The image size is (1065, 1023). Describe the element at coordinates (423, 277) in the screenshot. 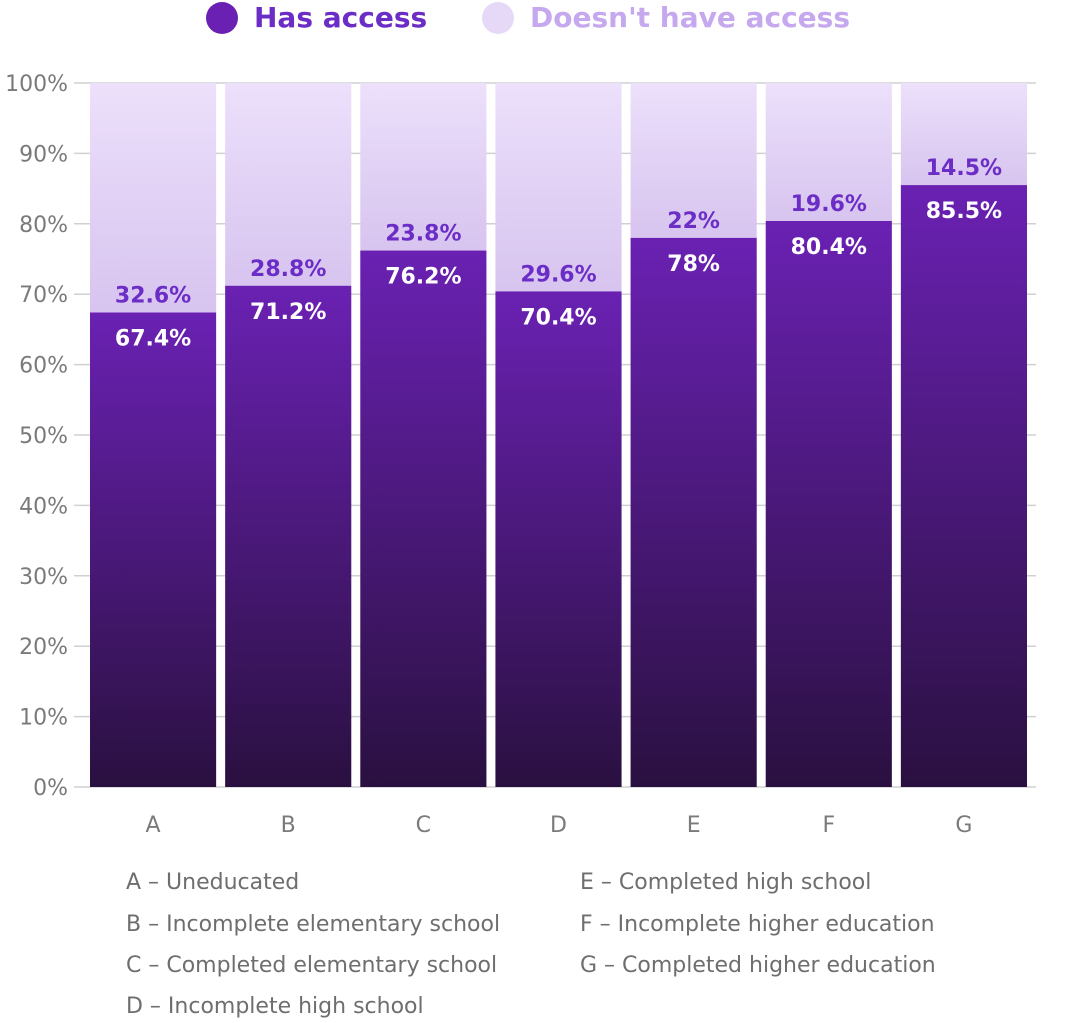

I see `data-label-has-access-C: 76.2%` at that location.